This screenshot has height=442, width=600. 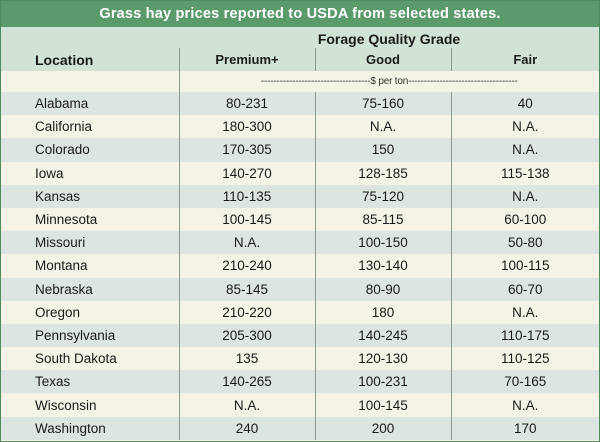 What do you see at coordinates (382, 266) in the screenshot?
I see `good-cell: 130-140` at bounding box center [382, 266].